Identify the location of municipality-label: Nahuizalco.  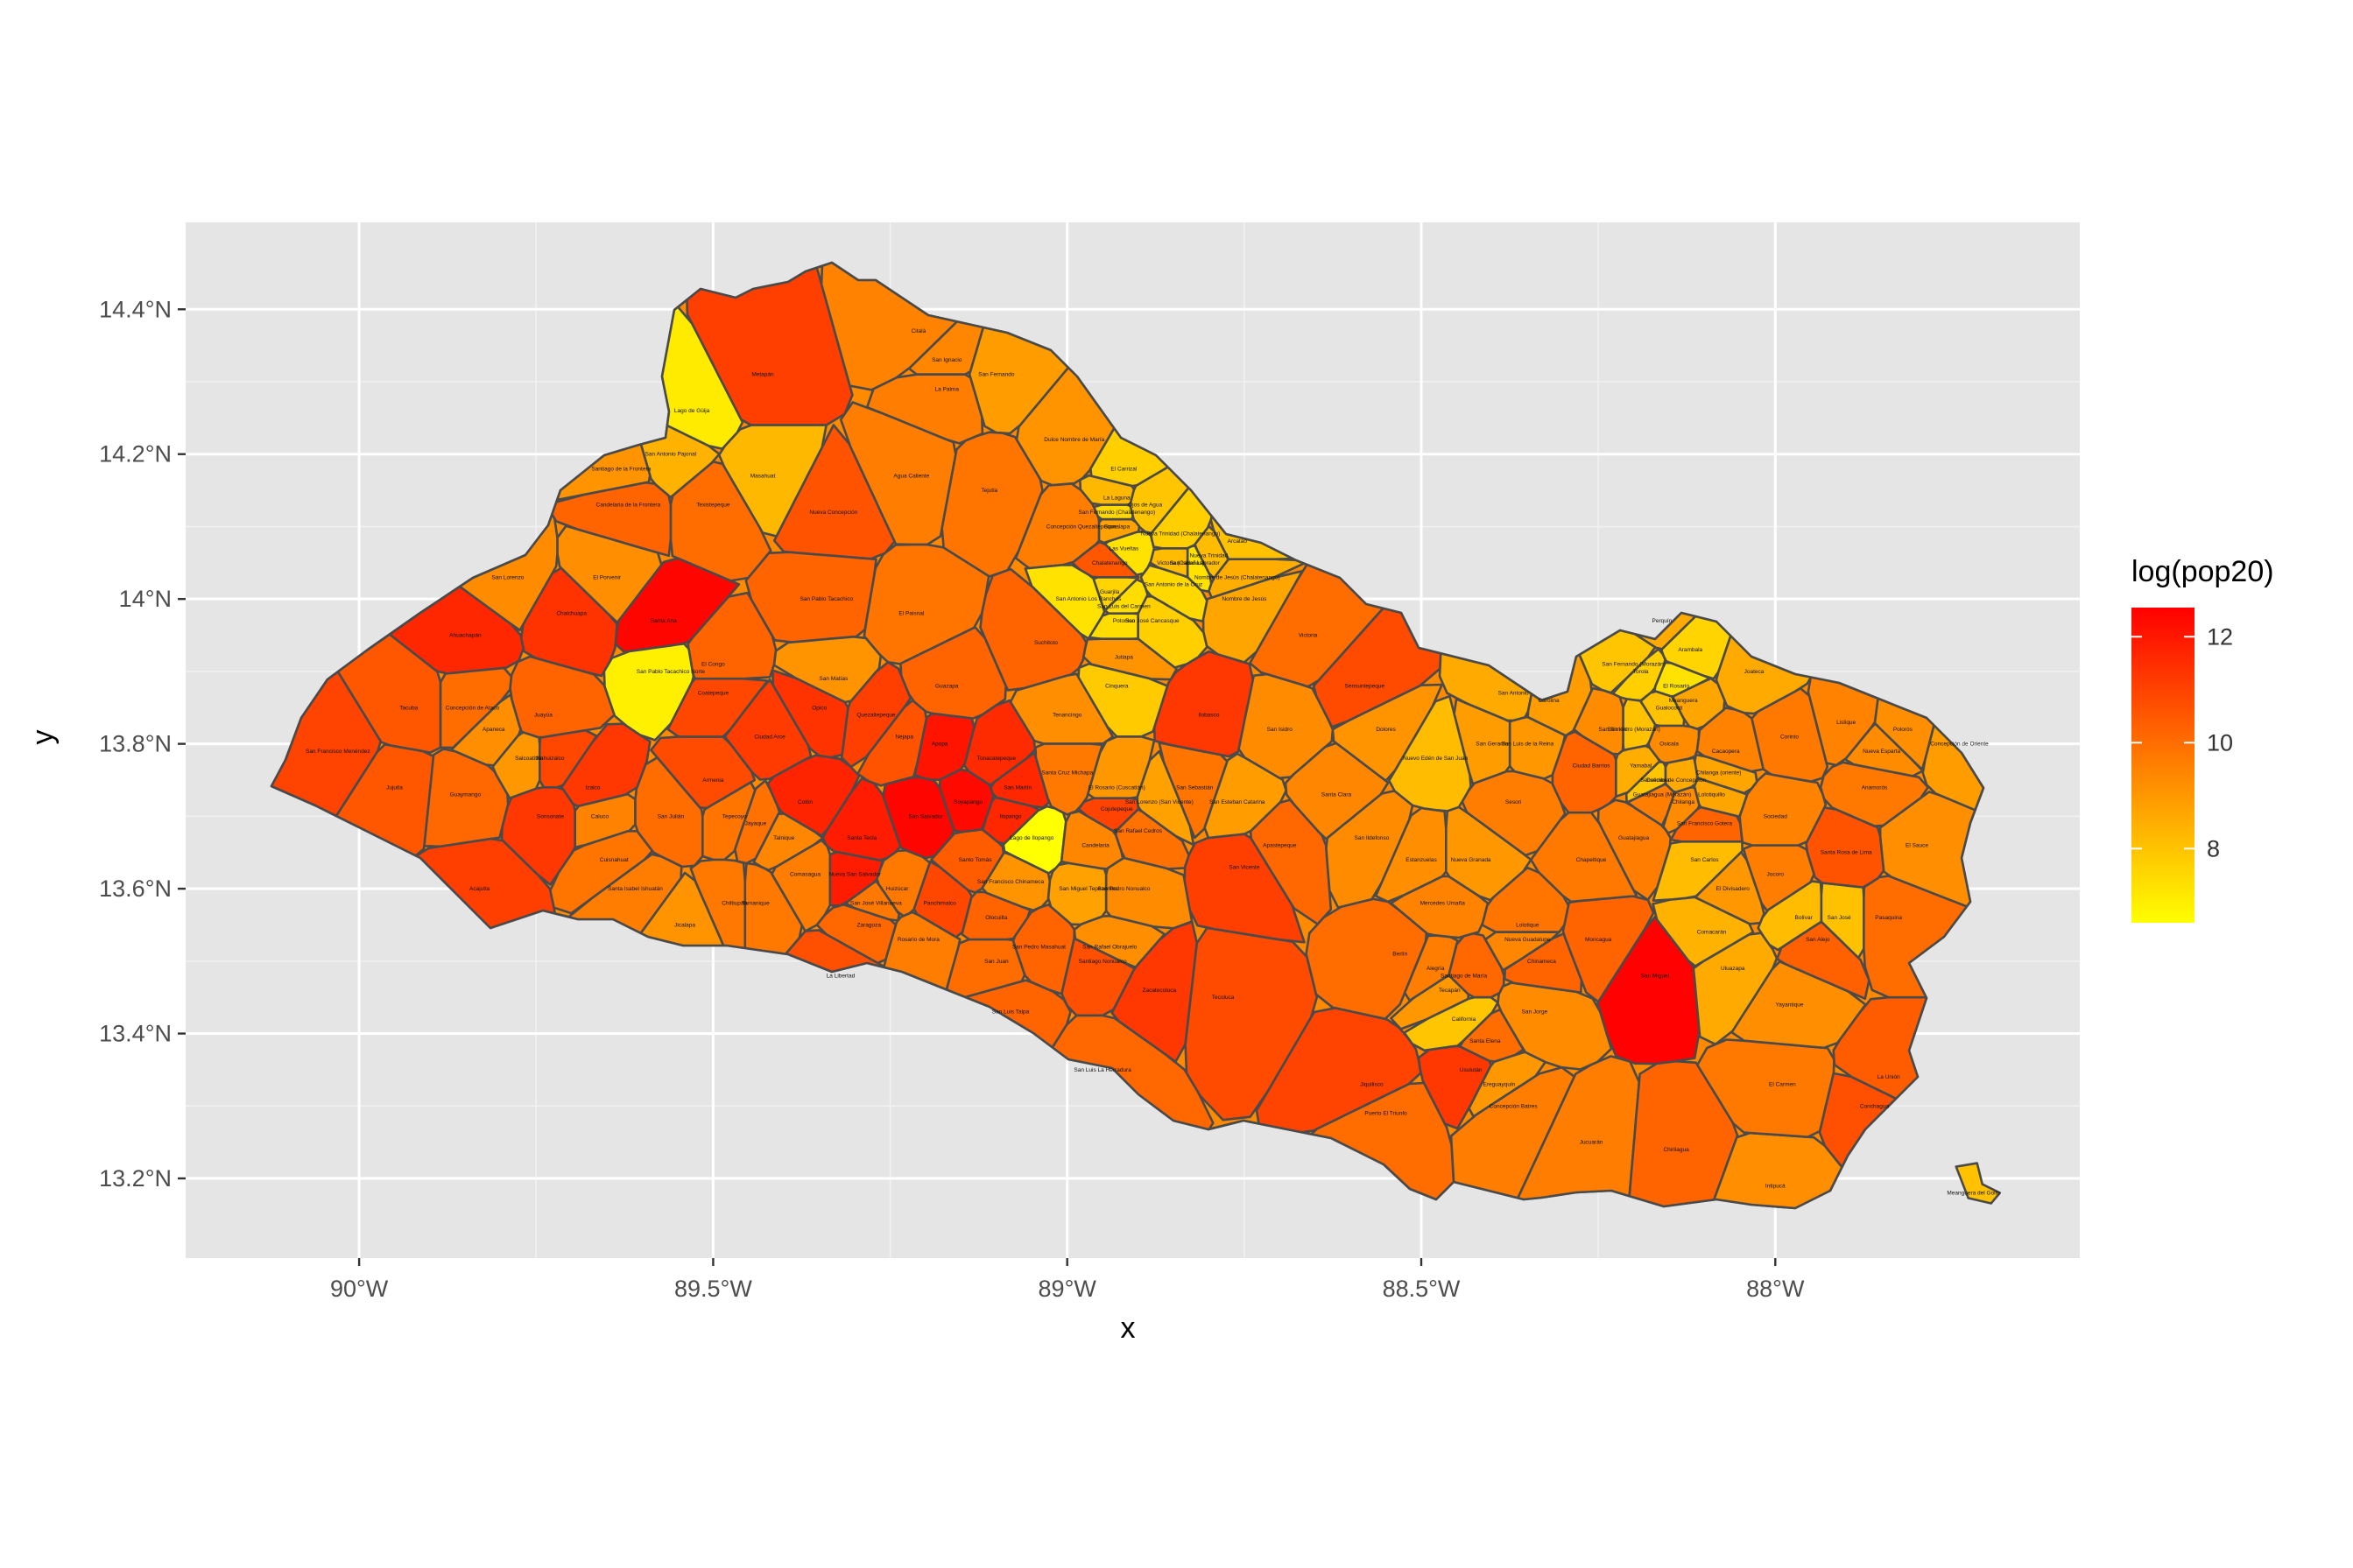
(550, 759).